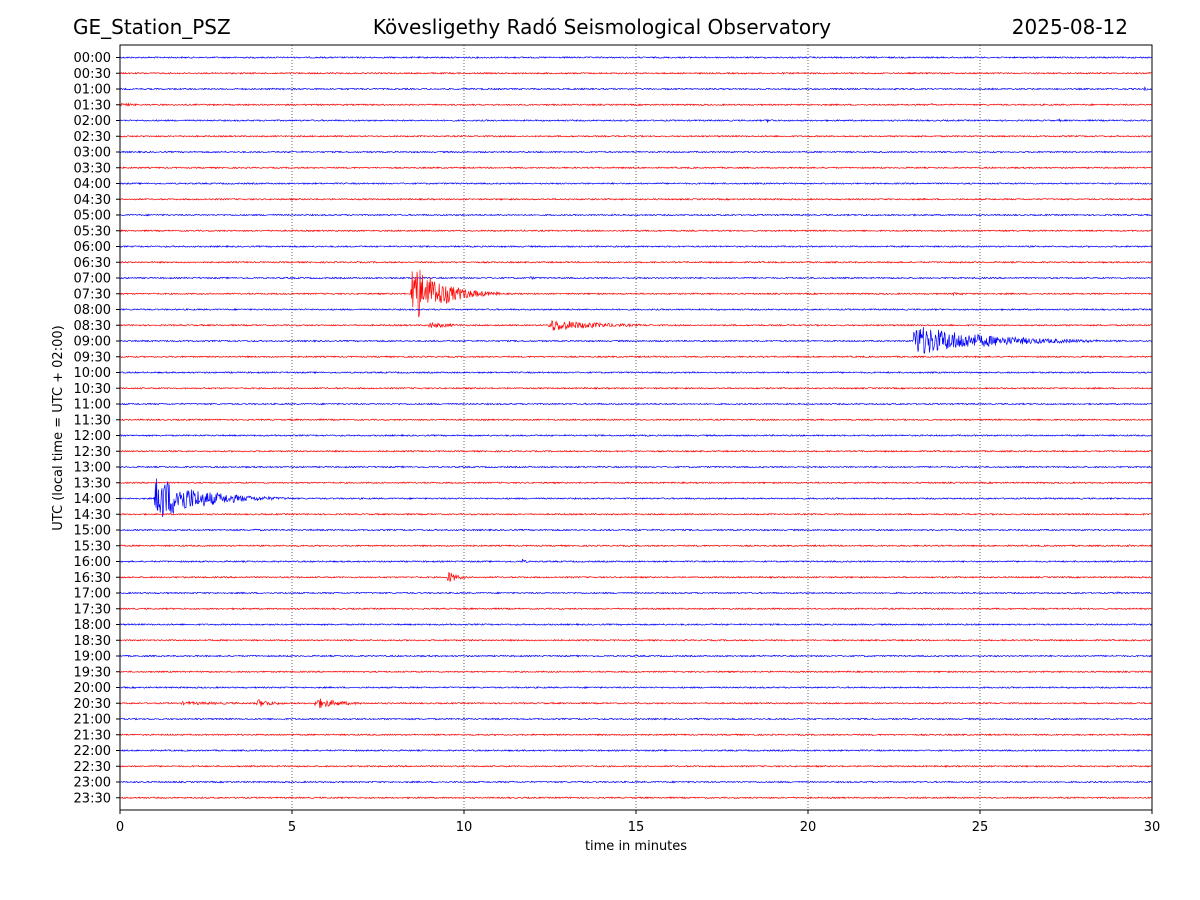 The width and height of the screenshot is (1200, 900). Describe the element at coordinates (92, 531) in the screenshot. I see `y-tick-label: 15:00` at that location.